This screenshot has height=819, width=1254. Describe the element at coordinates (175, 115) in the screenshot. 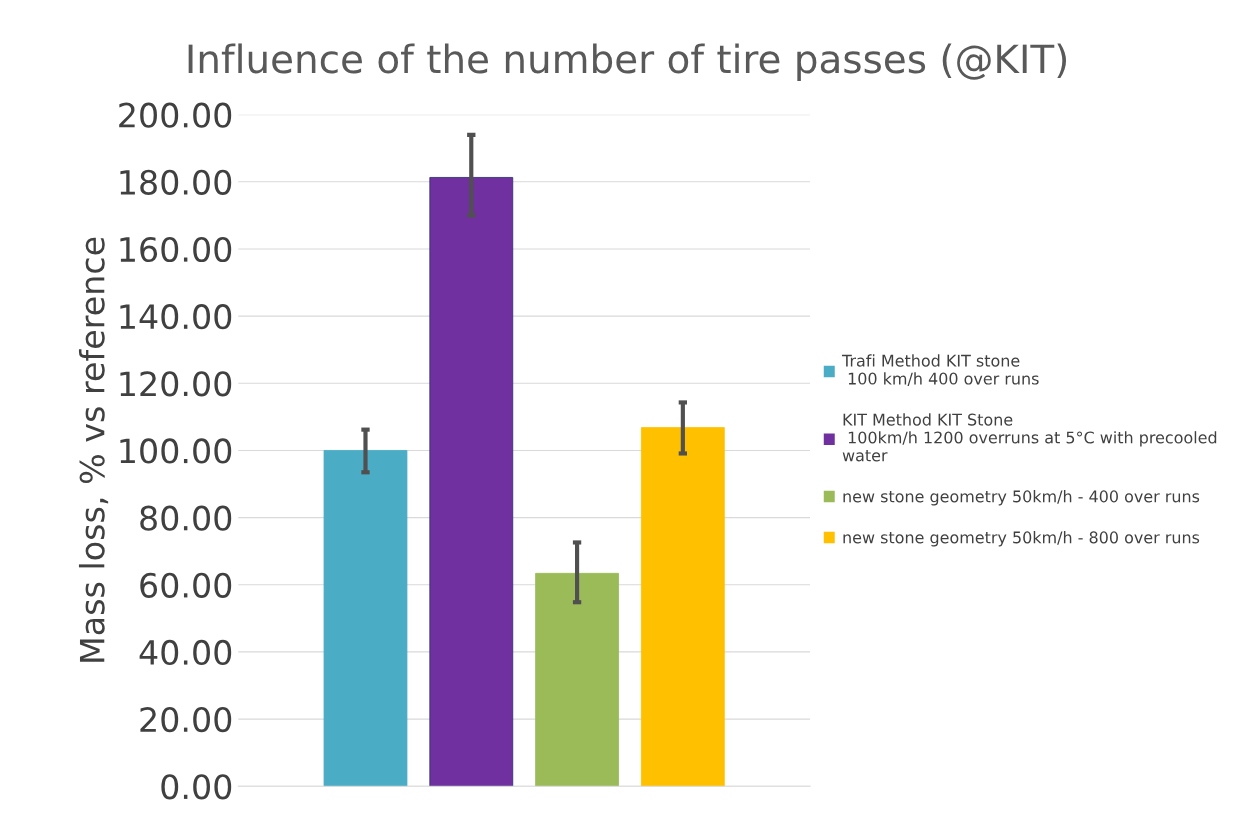

I see `y-tick-label: 200.00` at that location.